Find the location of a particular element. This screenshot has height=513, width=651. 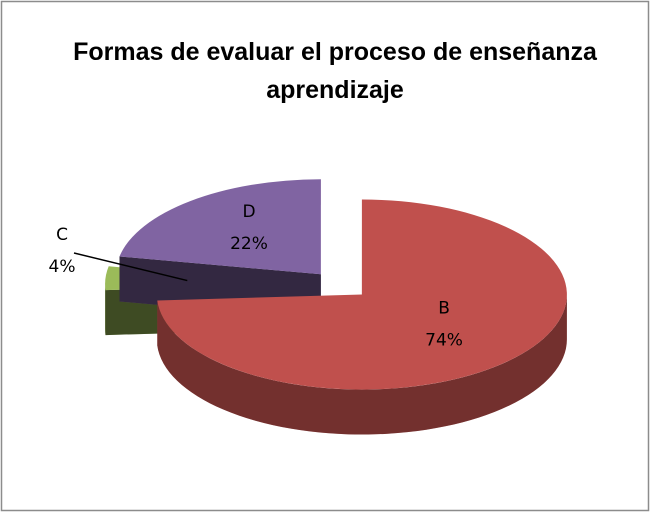

data-label-name: C is located at coordinates (62, 235).